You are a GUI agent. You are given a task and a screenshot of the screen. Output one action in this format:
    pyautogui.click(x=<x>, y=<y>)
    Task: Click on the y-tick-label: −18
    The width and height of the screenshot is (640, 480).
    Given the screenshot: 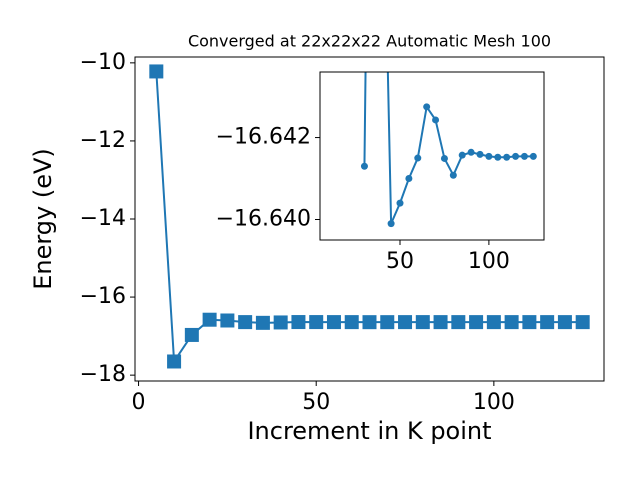 What is the action you would take?
    pyautogui.click(x=103, y=374)
    